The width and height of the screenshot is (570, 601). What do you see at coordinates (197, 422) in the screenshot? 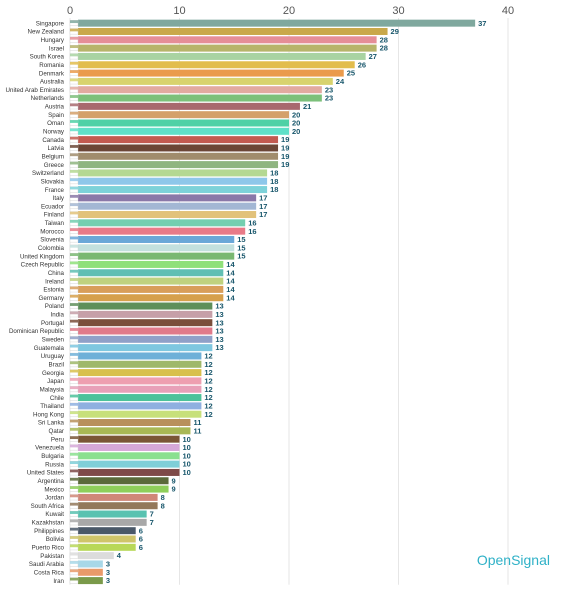
I see `value-label: 11` at bounding box center [197, 422].